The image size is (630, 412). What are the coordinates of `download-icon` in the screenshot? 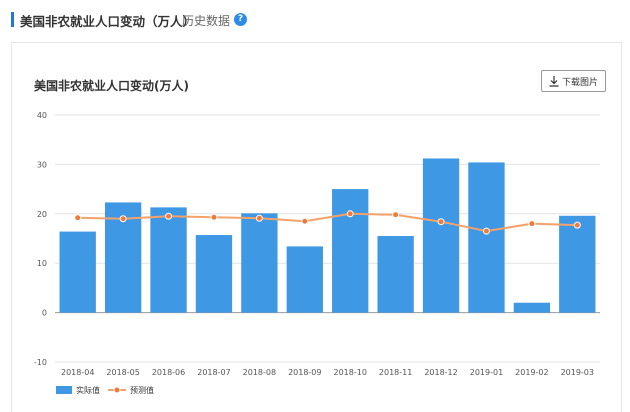 It's located at (554, 81).